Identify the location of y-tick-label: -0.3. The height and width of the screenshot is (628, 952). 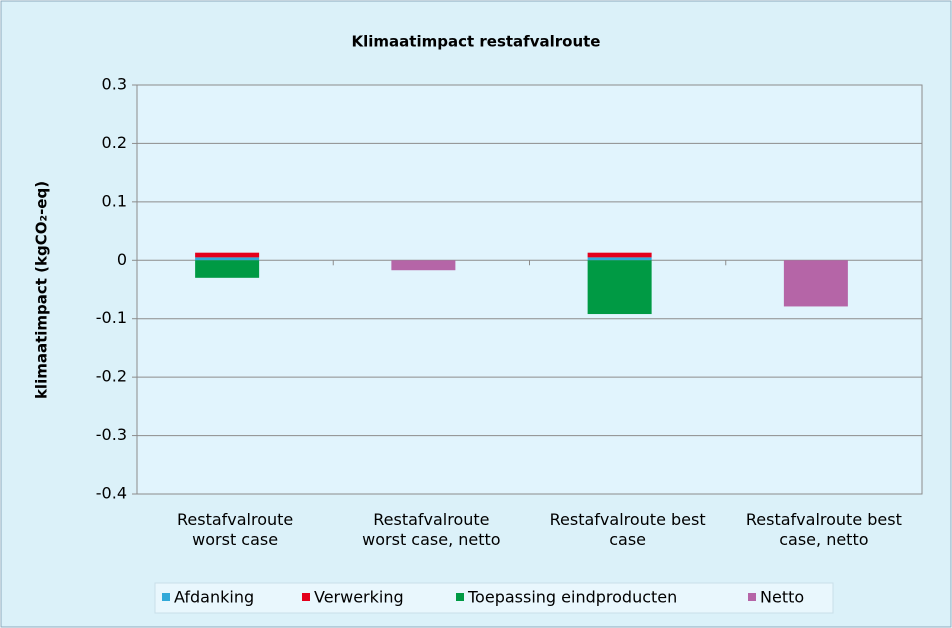
(111, 434).